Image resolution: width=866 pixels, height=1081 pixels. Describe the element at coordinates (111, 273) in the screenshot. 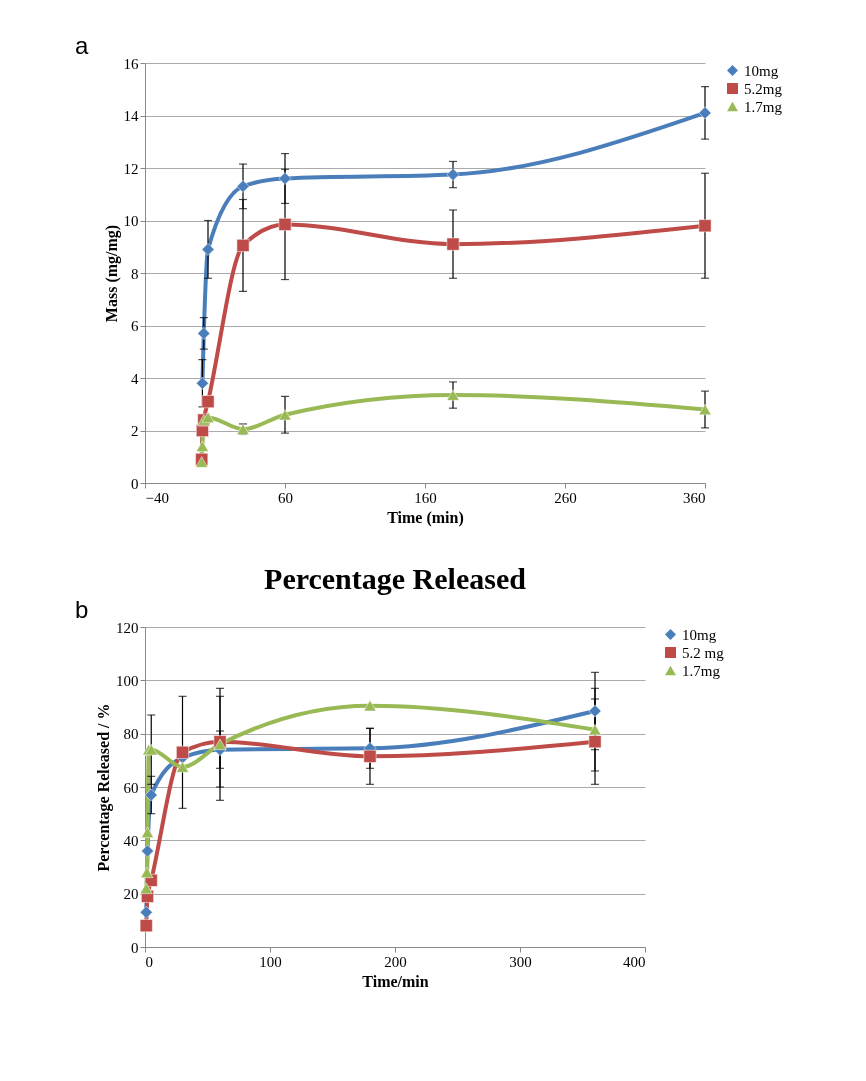

I see `y-axis-title: Mass (mg/mg)` at that location.